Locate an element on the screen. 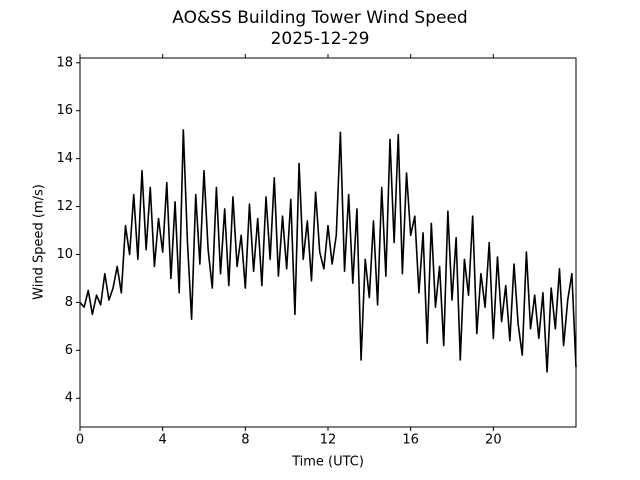  x-tick-label: 8 is located at coordinates (245, 440).